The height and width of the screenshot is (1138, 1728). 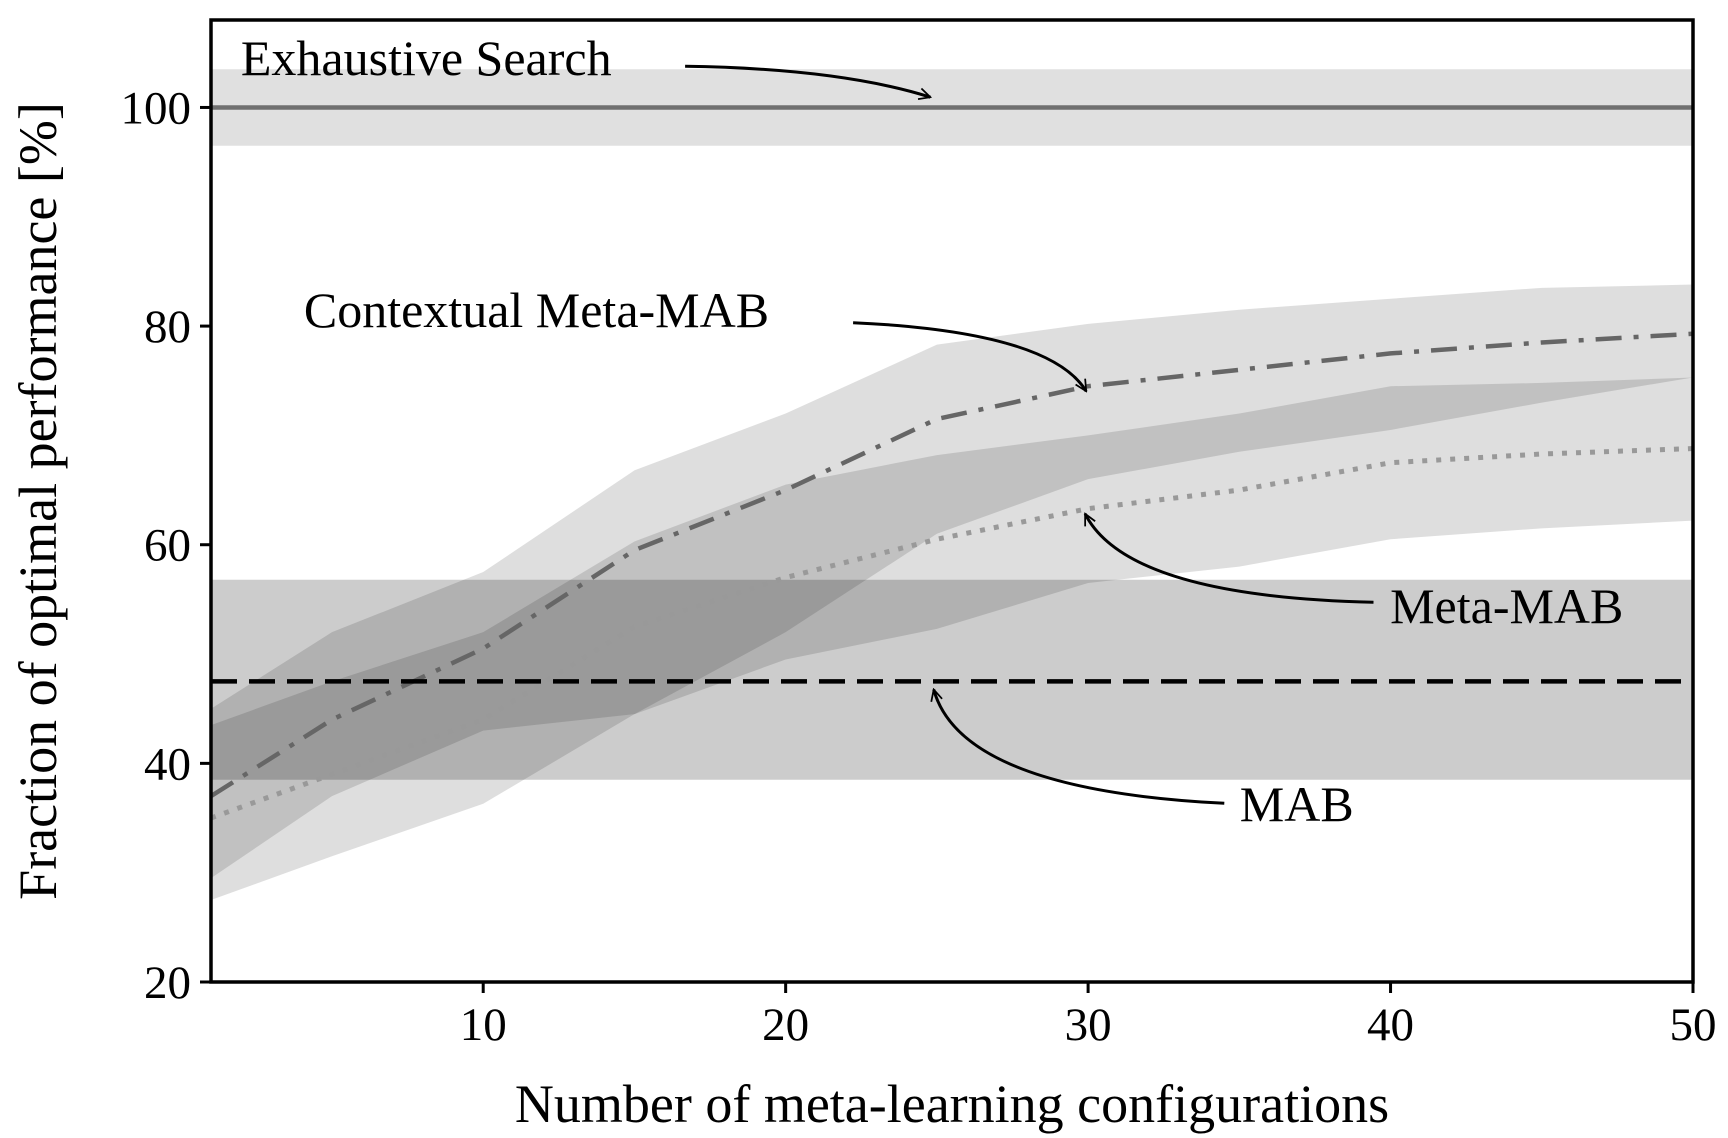 I want to click on y-tick-label: 100, so click(x=156, y=108).